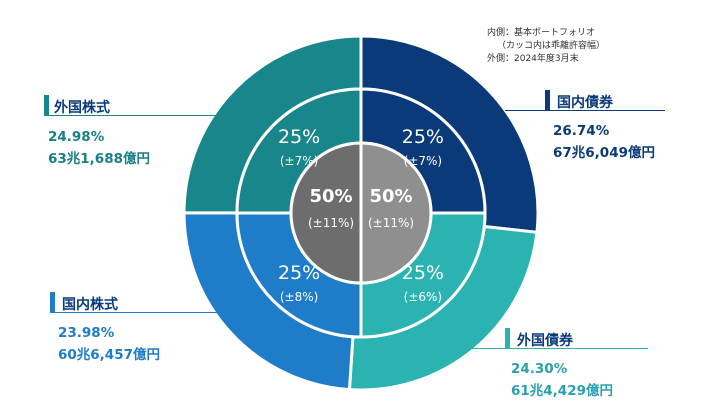 The image size is (721, 414). What do you see at coordinates (139, 115) in the screenshot?
I see `foreign-stocks-leader-line` at bounding box center [139, 115].